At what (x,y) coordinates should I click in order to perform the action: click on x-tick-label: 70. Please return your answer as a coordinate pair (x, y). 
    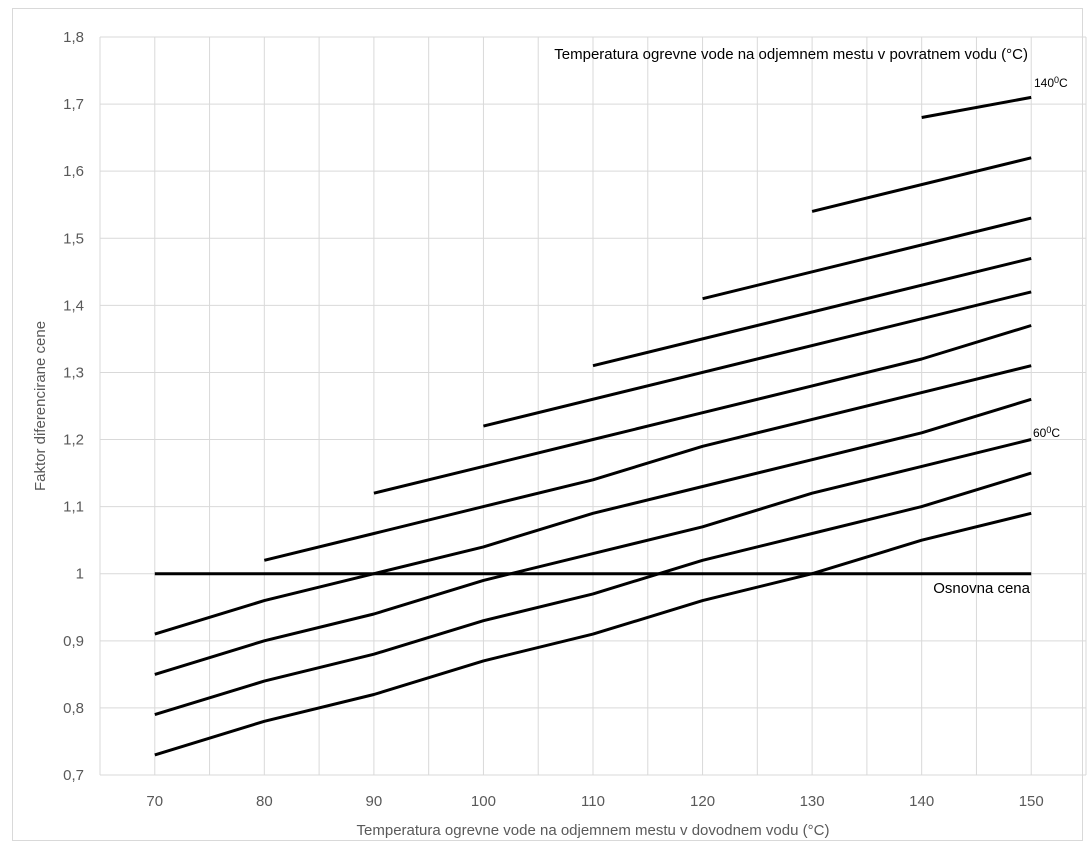
    Looking at the image, I should click on (154, 801).